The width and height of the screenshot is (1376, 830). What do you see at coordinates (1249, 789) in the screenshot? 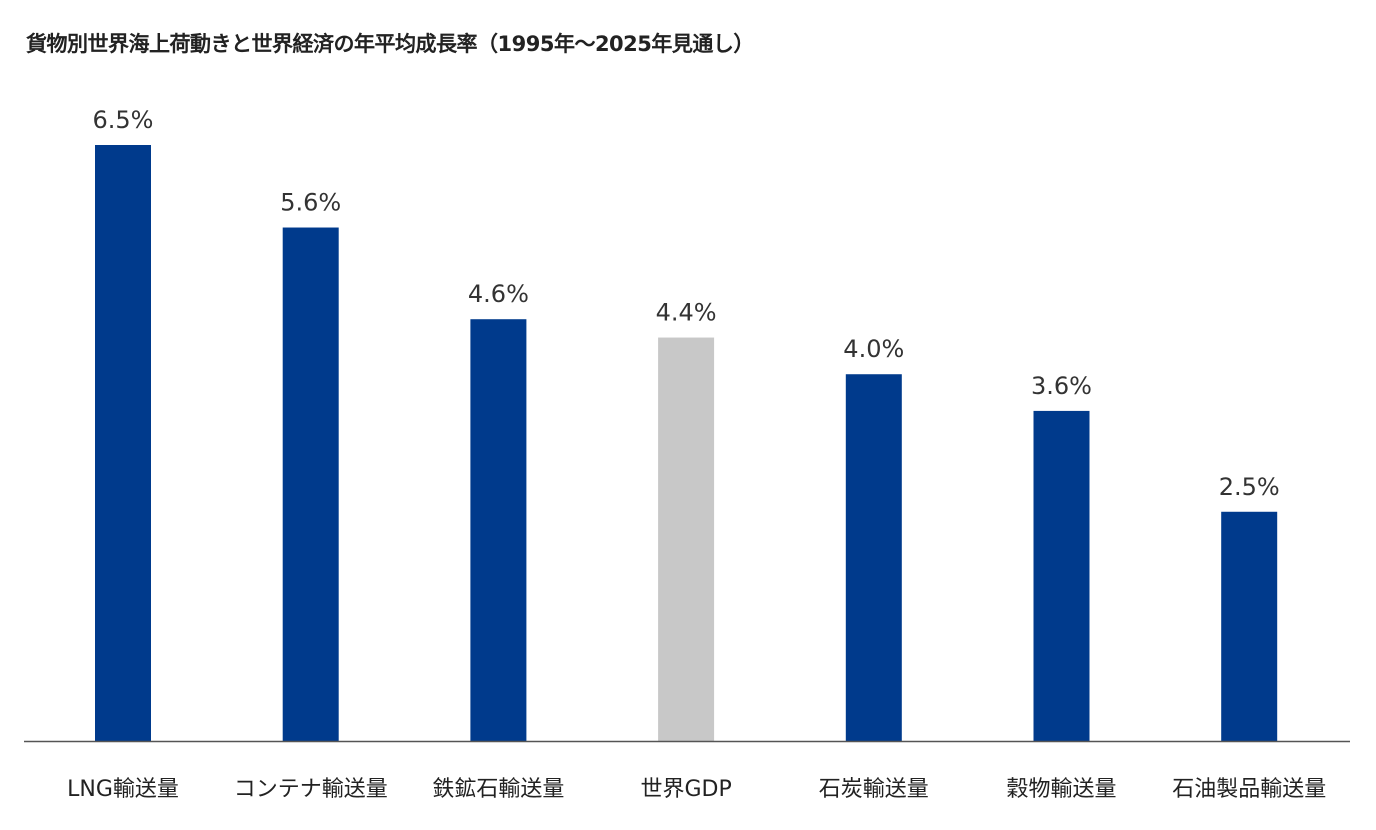
I see `category-label: 石油製品輸送量` at bounding box center [1249, 789].